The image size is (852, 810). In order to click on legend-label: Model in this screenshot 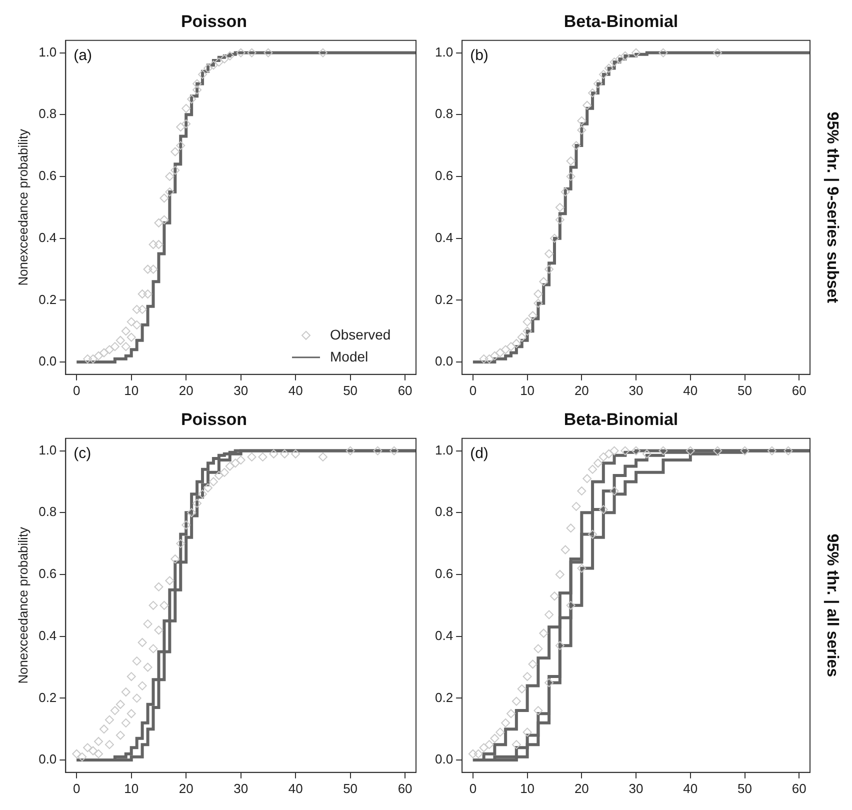, I will do `click(349, 356)`.